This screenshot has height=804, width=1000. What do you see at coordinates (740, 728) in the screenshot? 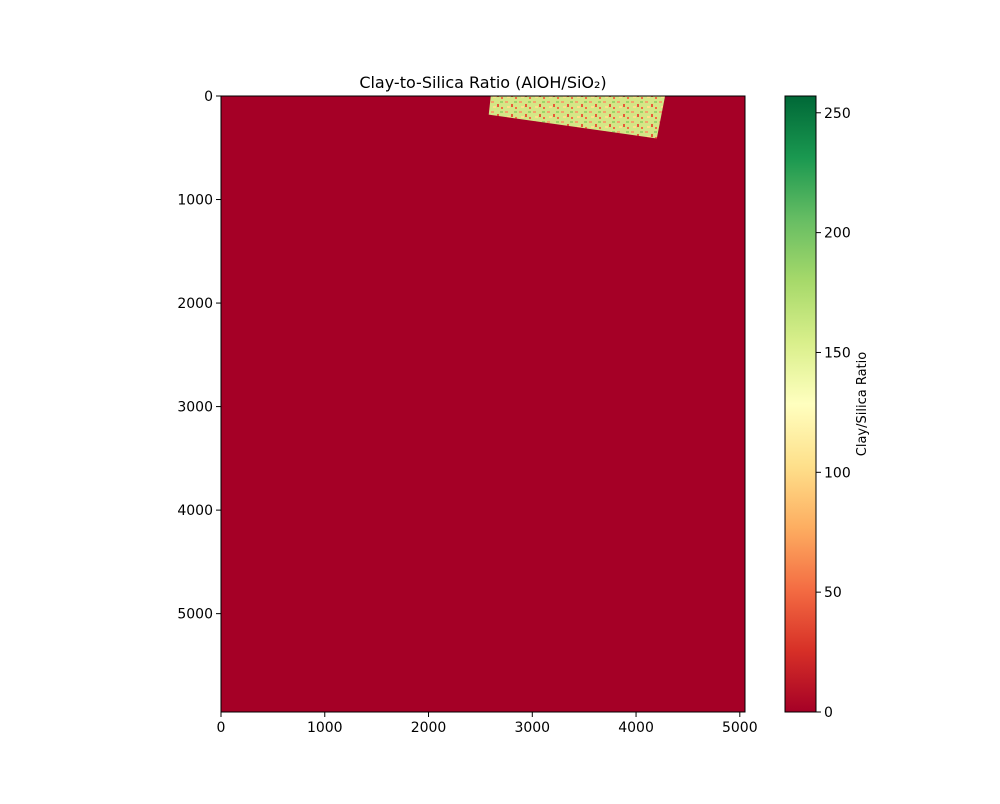
I see `x-tick-label: 5000` at bounding box center [740, 728].